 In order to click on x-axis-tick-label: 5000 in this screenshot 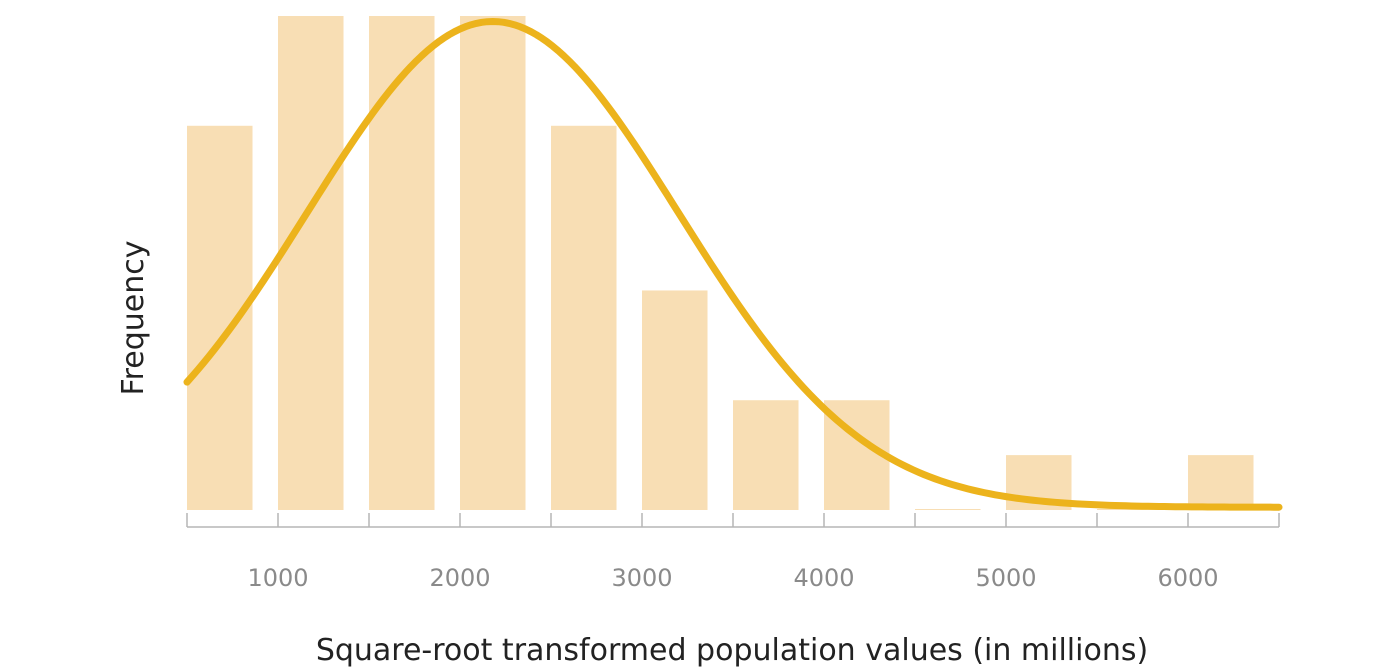, I will do `click(1005, 578)`.